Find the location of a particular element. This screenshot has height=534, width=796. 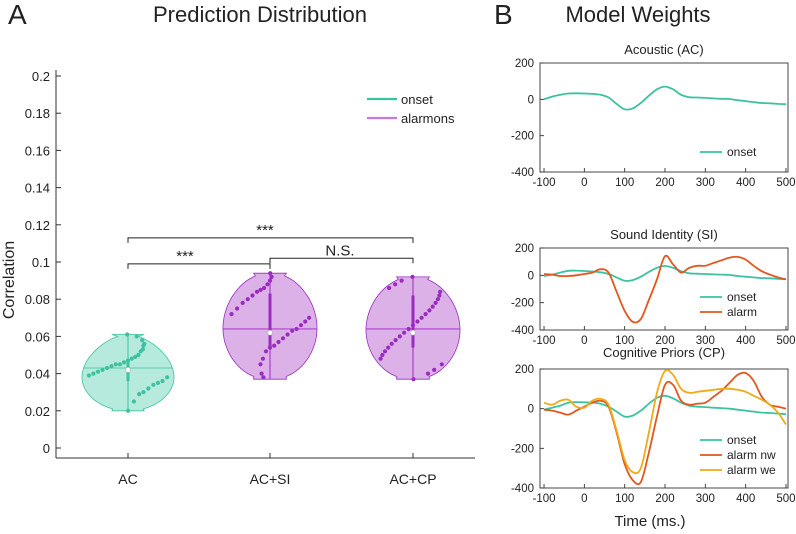

panel-b-letter: B is located at coordinates (503, 15).